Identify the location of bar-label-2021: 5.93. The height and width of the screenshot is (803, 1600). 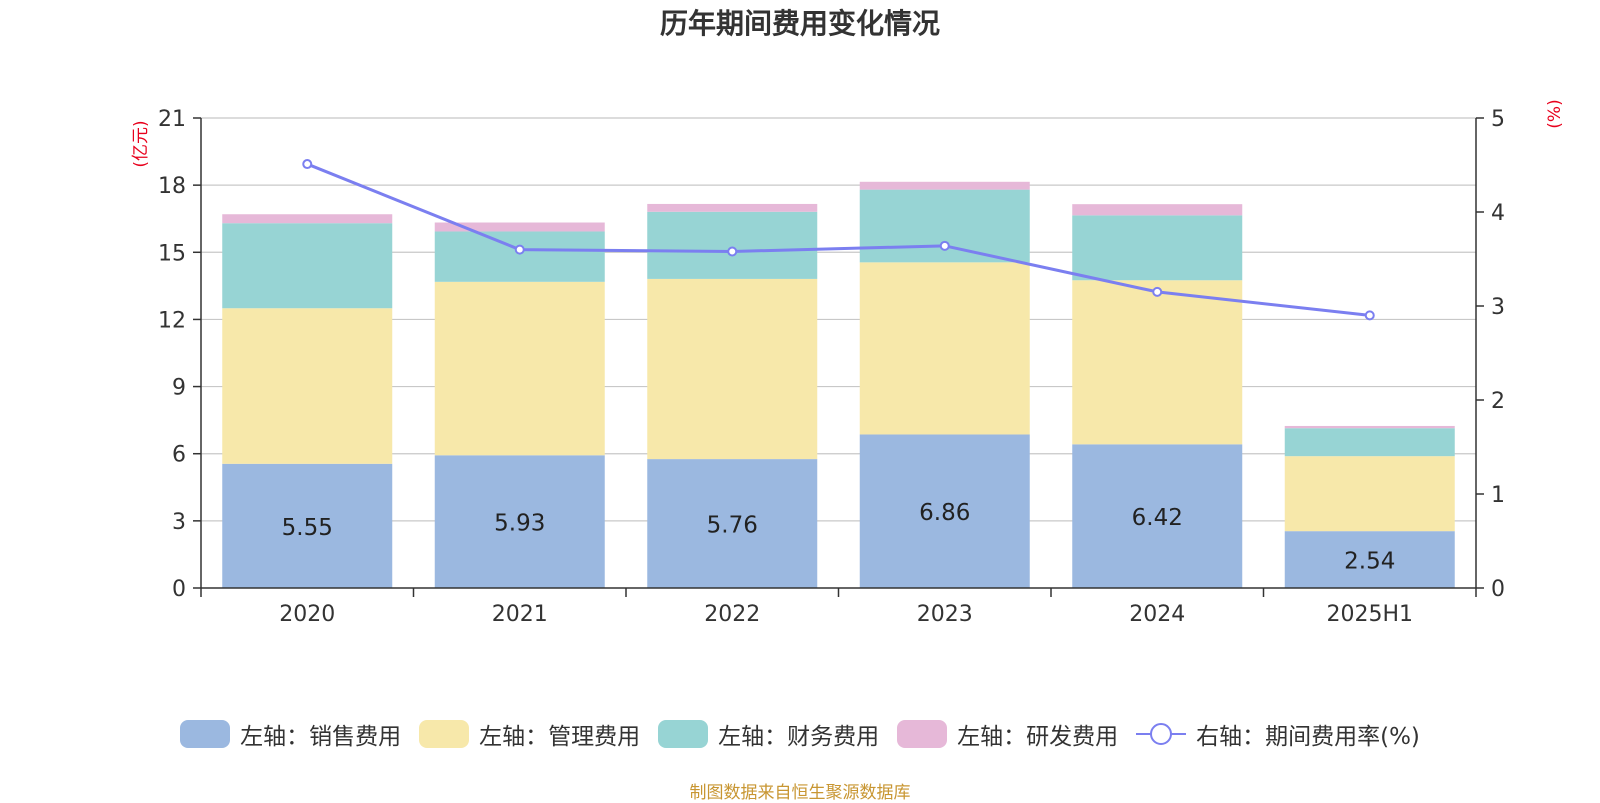
(519, 524).